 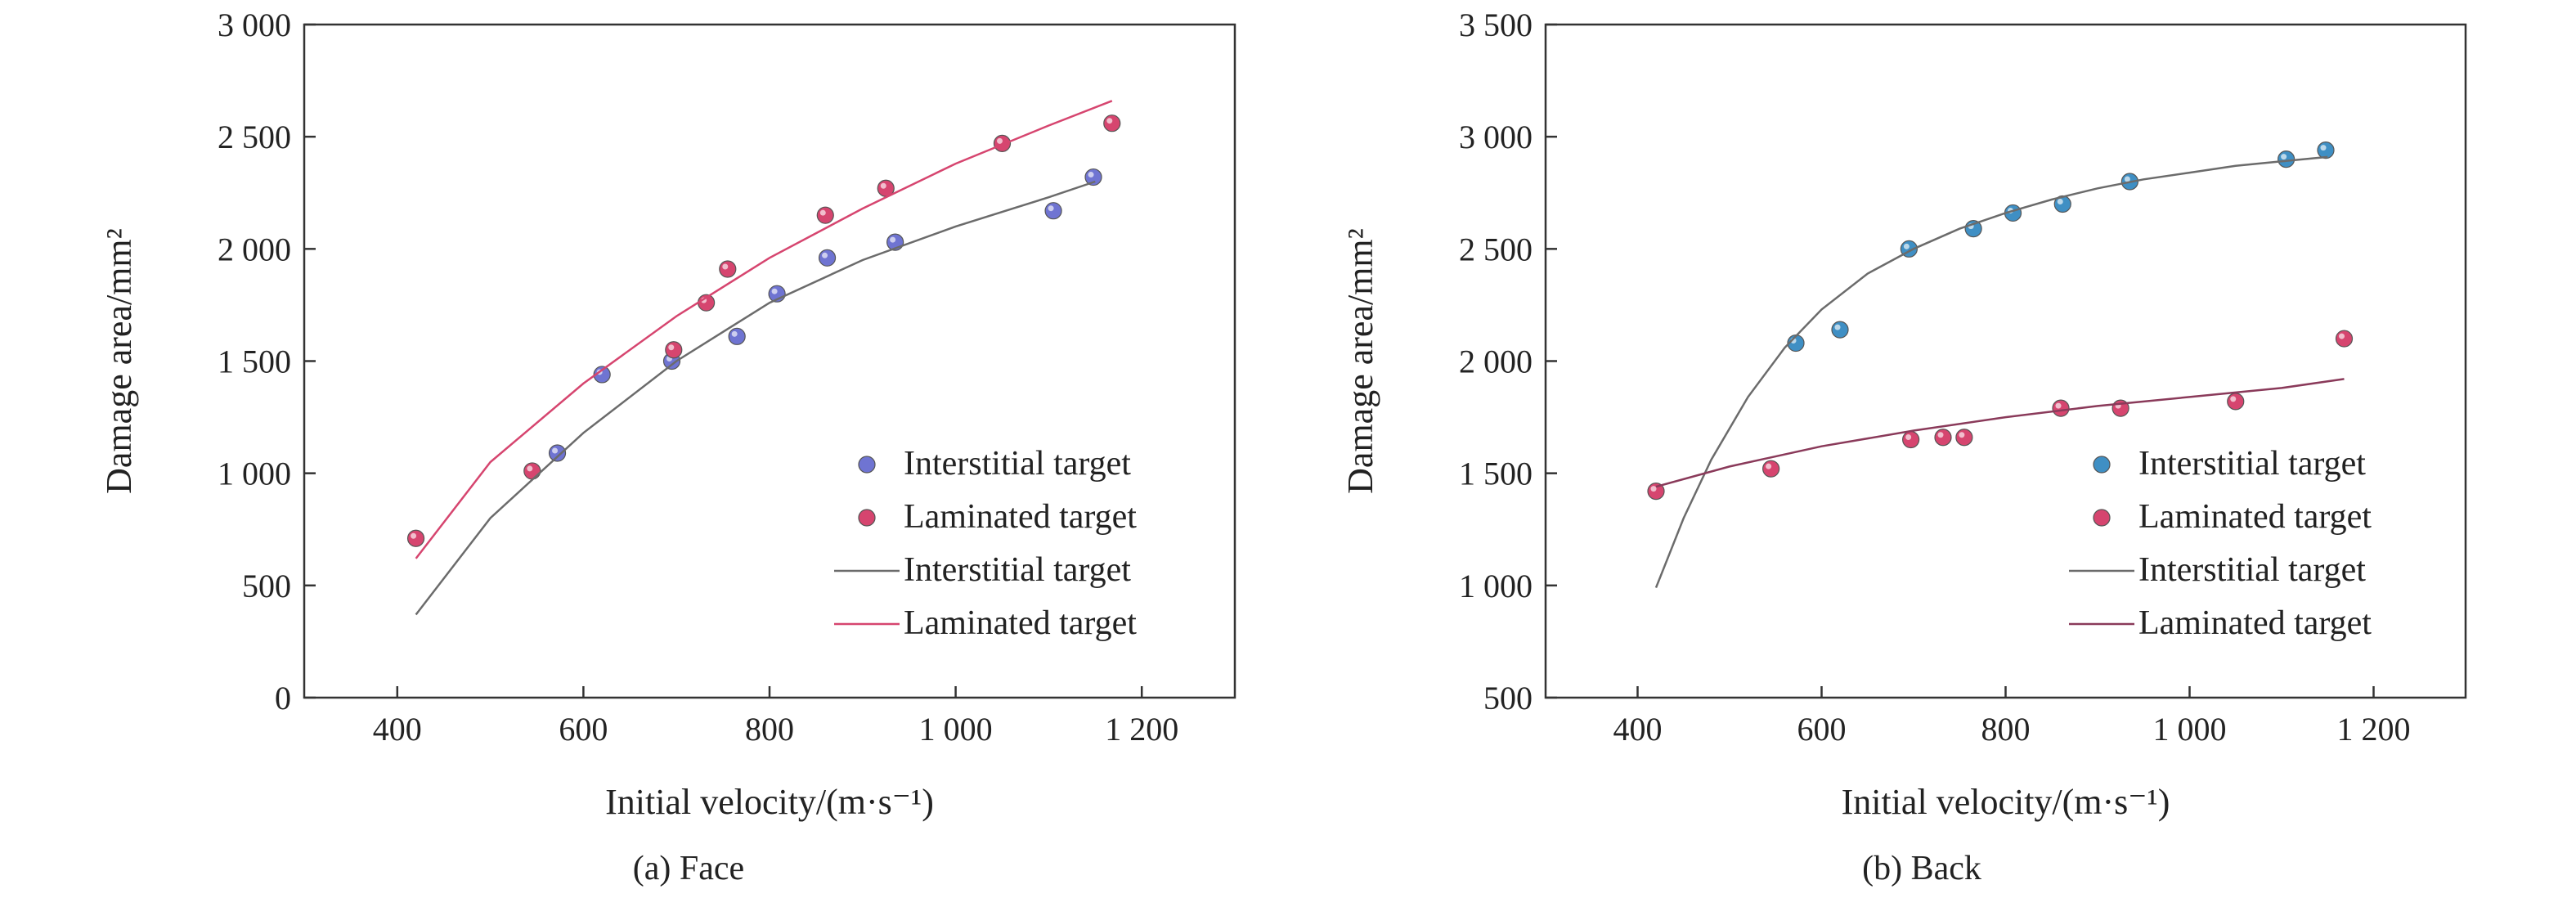 I want to click on panel-caption: (b) Back, so click(x=1921, y=868).